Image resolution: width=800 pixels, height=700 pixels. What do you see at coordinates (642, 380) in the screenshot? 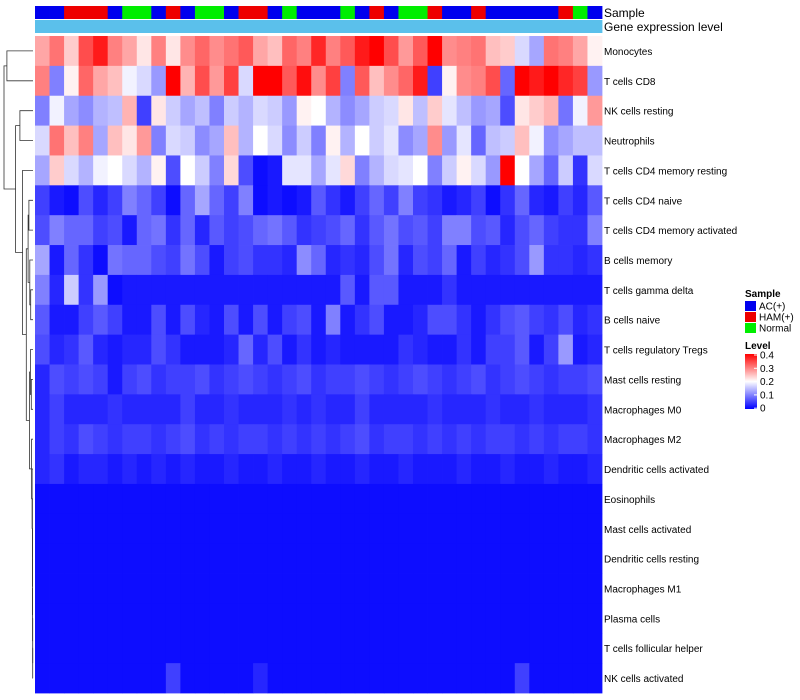
I see `row-label: Mast cells resting` at bounding box center [642, 380].